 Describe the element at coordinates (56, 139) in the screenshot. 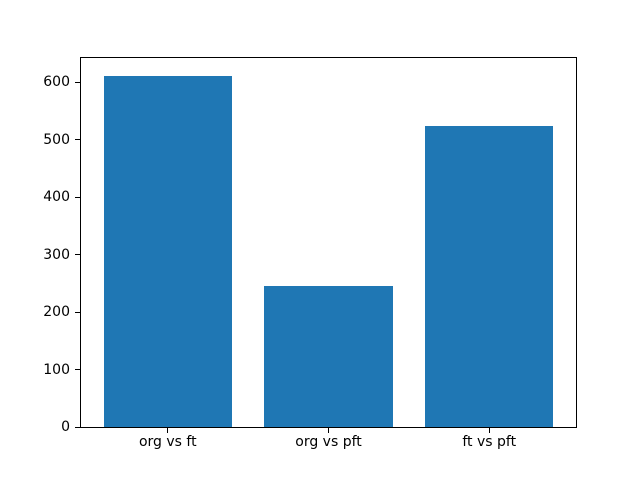

I see `y-tick-label: 500` at that location.